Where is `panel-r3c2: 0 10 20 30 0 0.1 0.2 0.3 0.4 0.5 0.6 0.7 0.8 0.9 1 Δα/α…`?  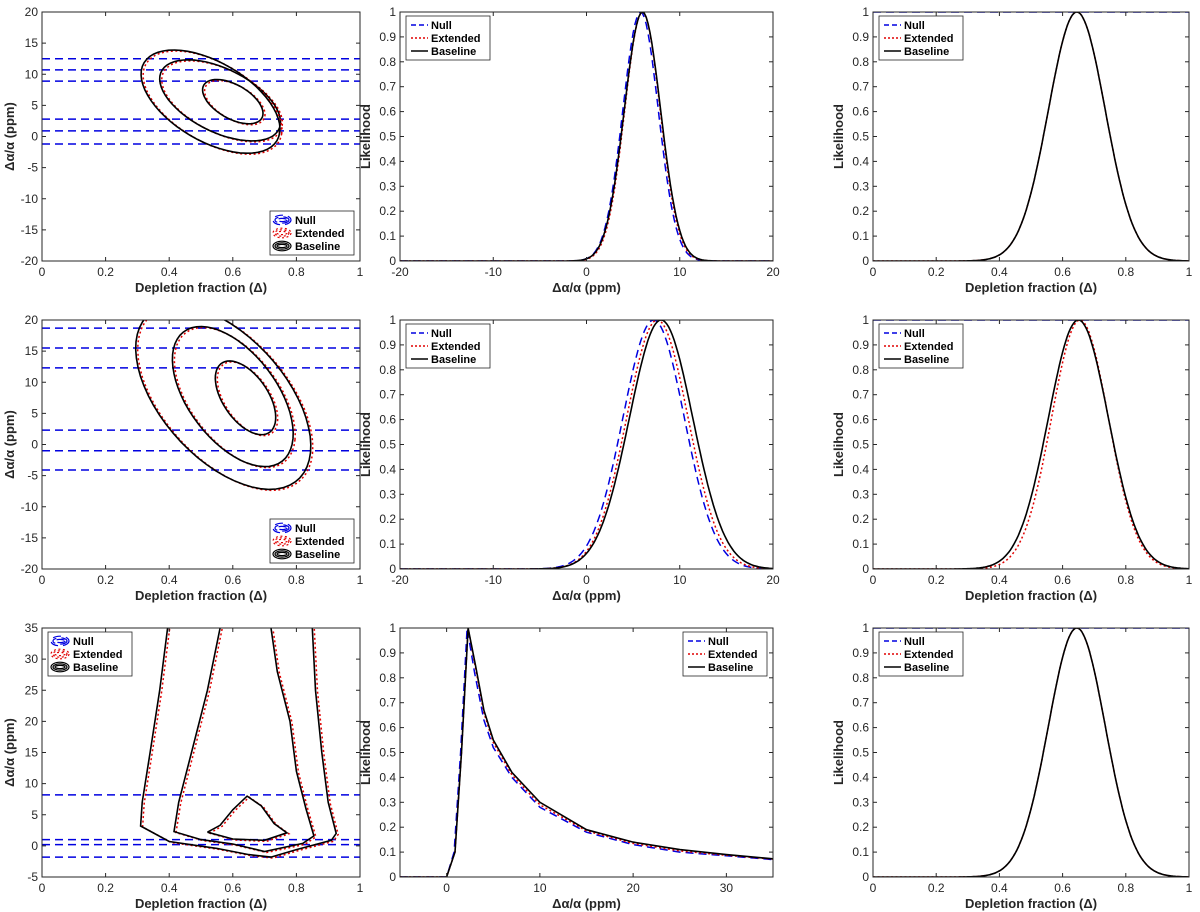 panel-r3c2: 0 10 20 30 0 0.1 0.2 0.3 0.4 0.5 0.6 0.7 0.8 0.9 1 Δα/α… is located at coordinates (566, 766).